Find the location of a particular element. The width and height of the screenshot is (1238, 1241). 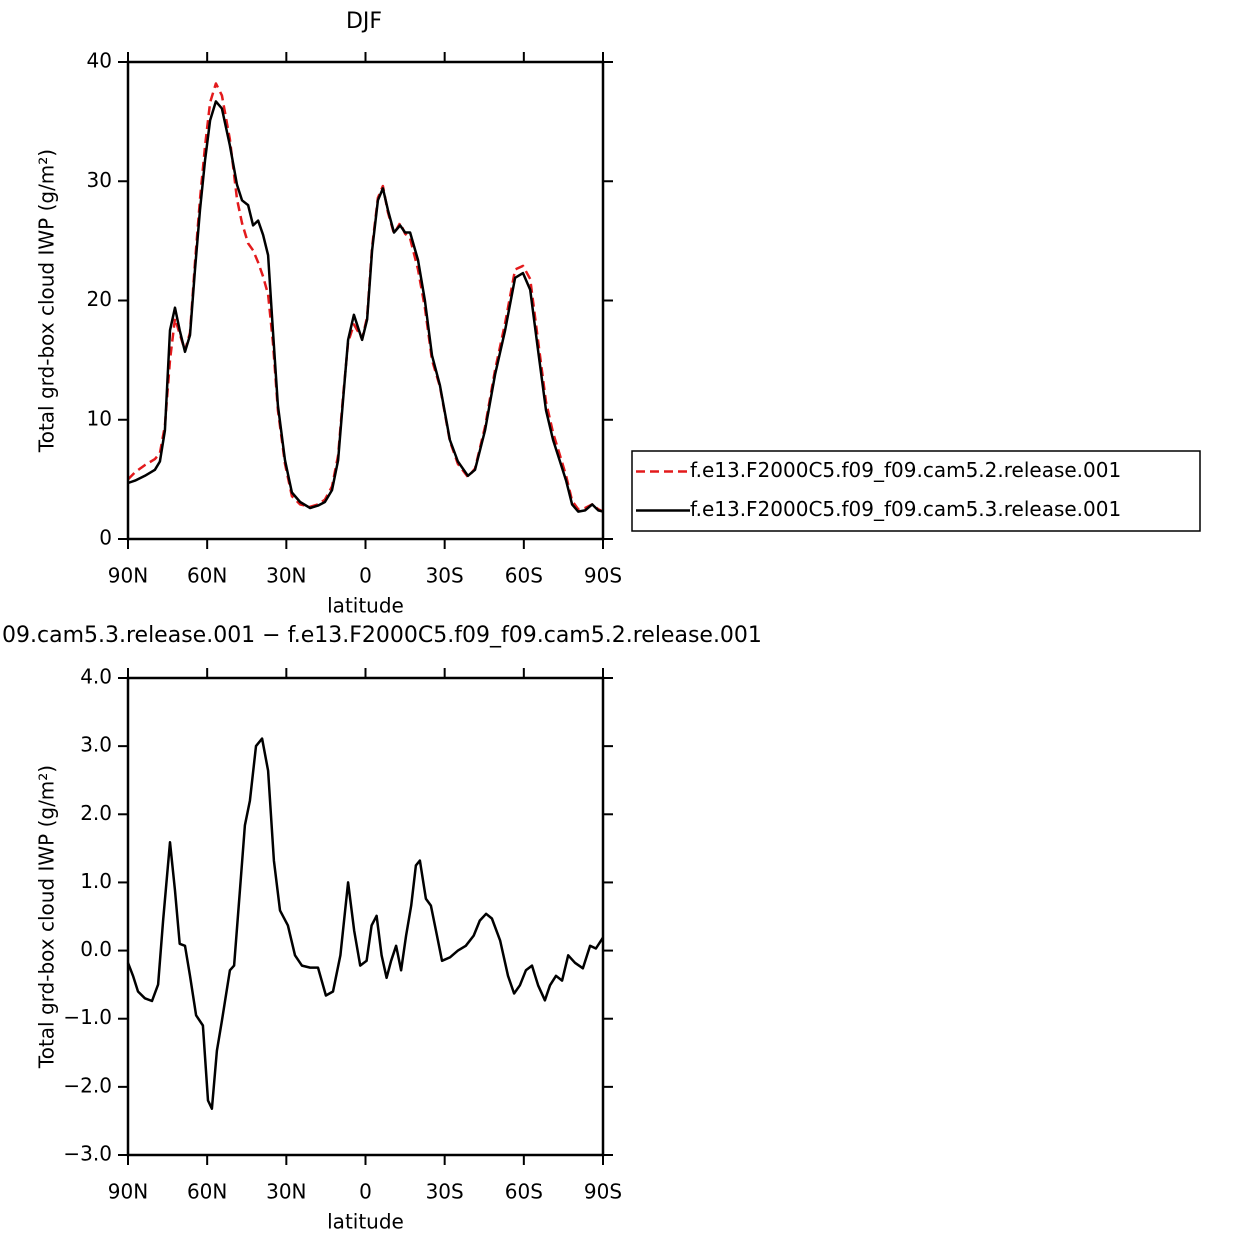

y-tick-label: −1.0 is located at coordinates (87, 1017).